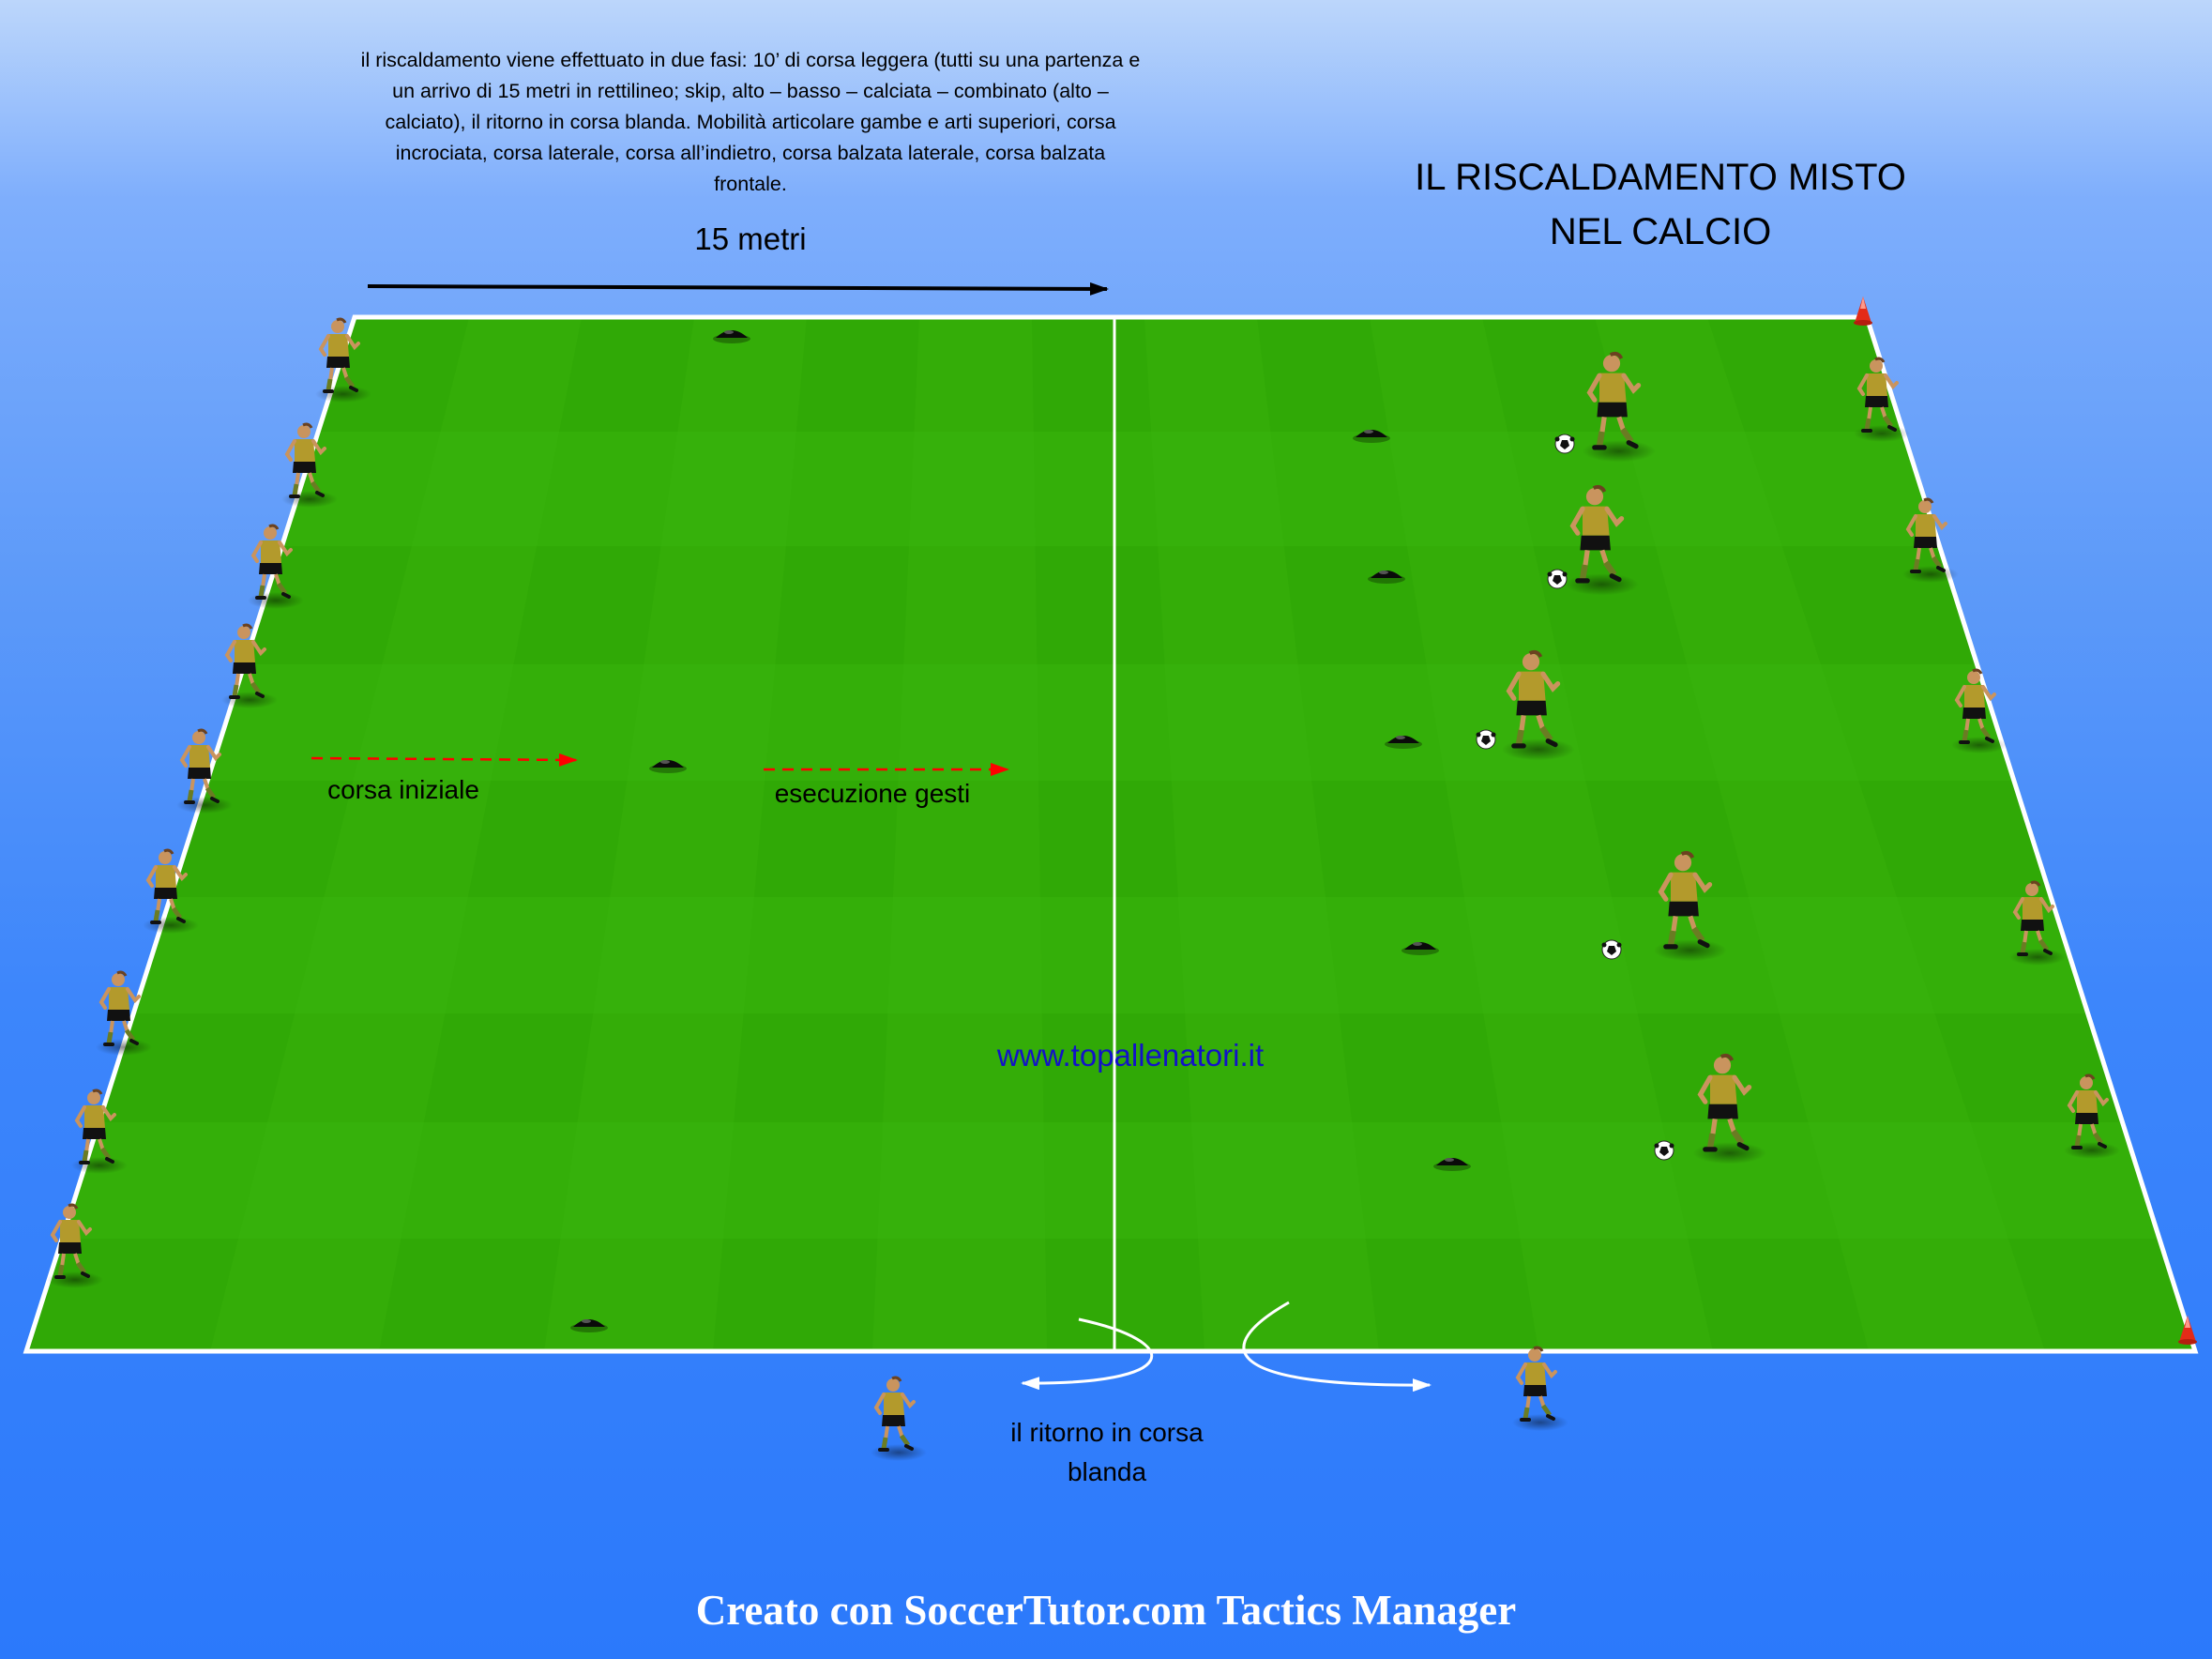 This screenshot has width=2212, height=1659. I want to click on run-start-label: corsa iniziale, so click(403, 789).